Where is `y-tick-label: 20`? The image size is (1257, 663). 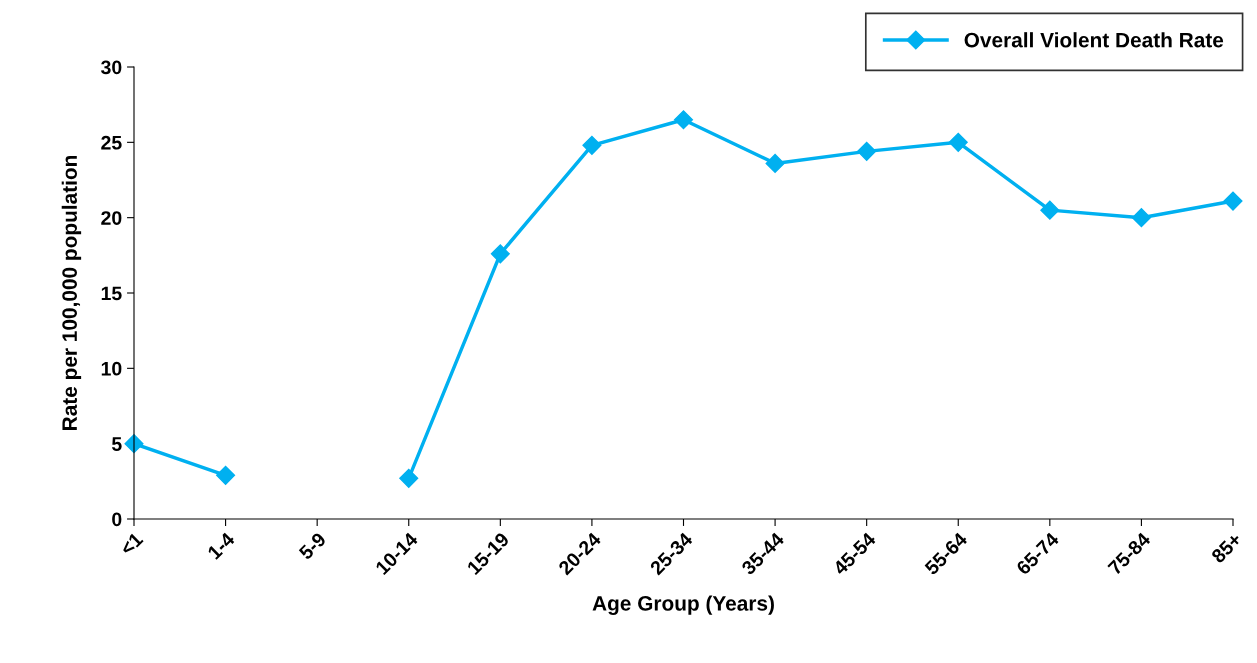
y-tick-label: 20 is located at coordinates (111, 218).